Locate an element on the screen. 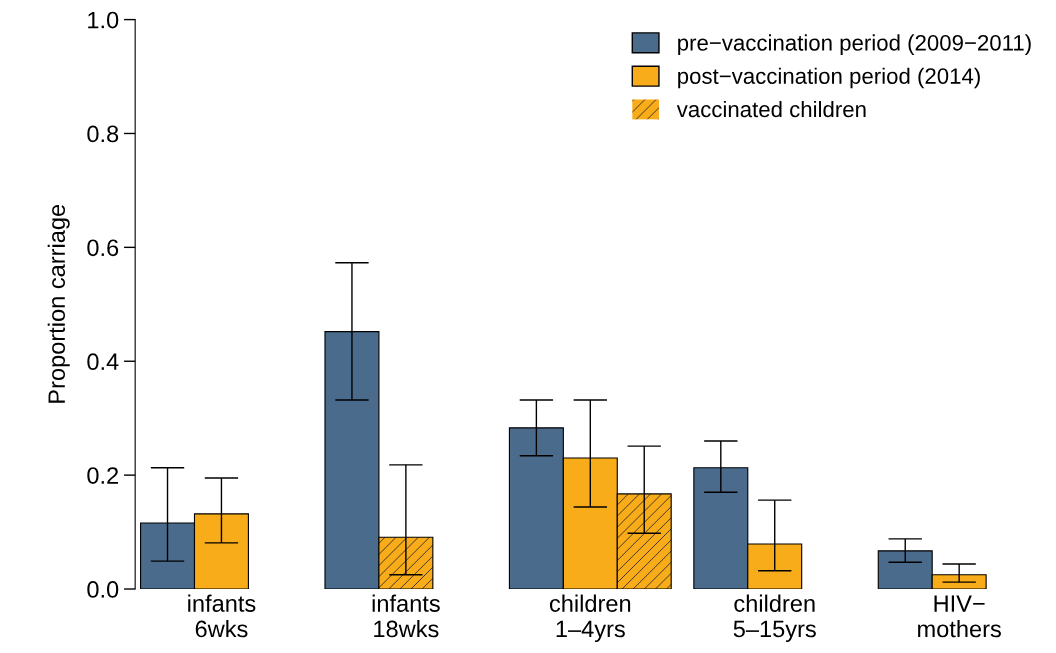  legend-label: post−vaccination period (2014) is located at coordinates (829, 78).